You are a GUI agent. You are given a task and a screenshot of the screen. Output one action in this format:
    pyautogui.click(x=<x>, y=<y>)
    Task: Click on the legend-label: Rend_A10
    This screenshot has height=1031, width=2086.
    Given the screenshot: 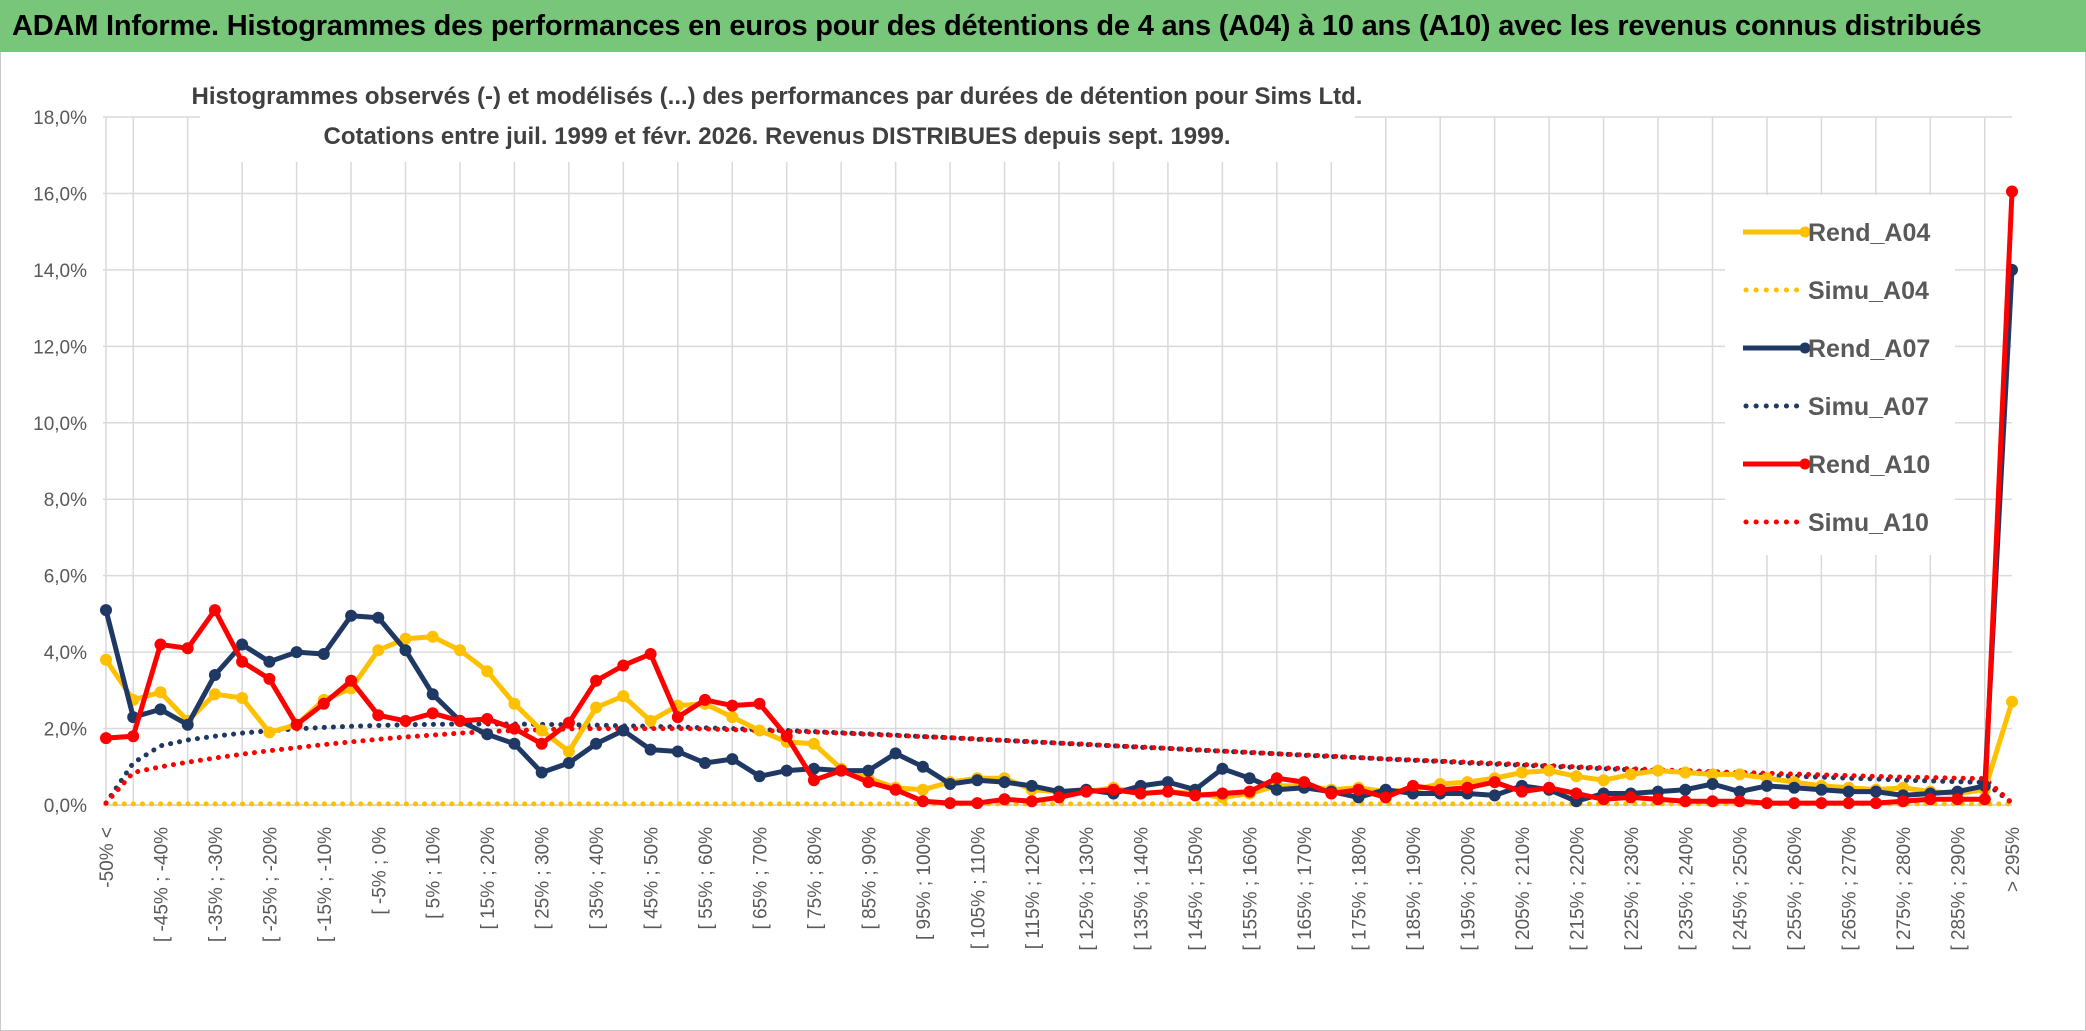 What is the action you would take?
    pyautogui.click(x=1869, y=465)
    